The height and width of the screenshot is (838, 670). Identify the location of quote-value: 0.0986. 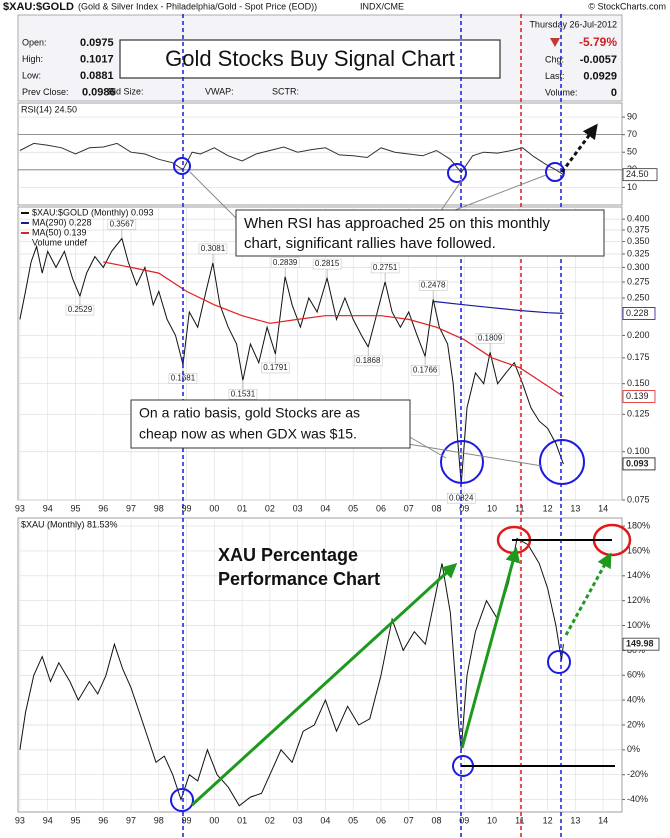
(99, 92).